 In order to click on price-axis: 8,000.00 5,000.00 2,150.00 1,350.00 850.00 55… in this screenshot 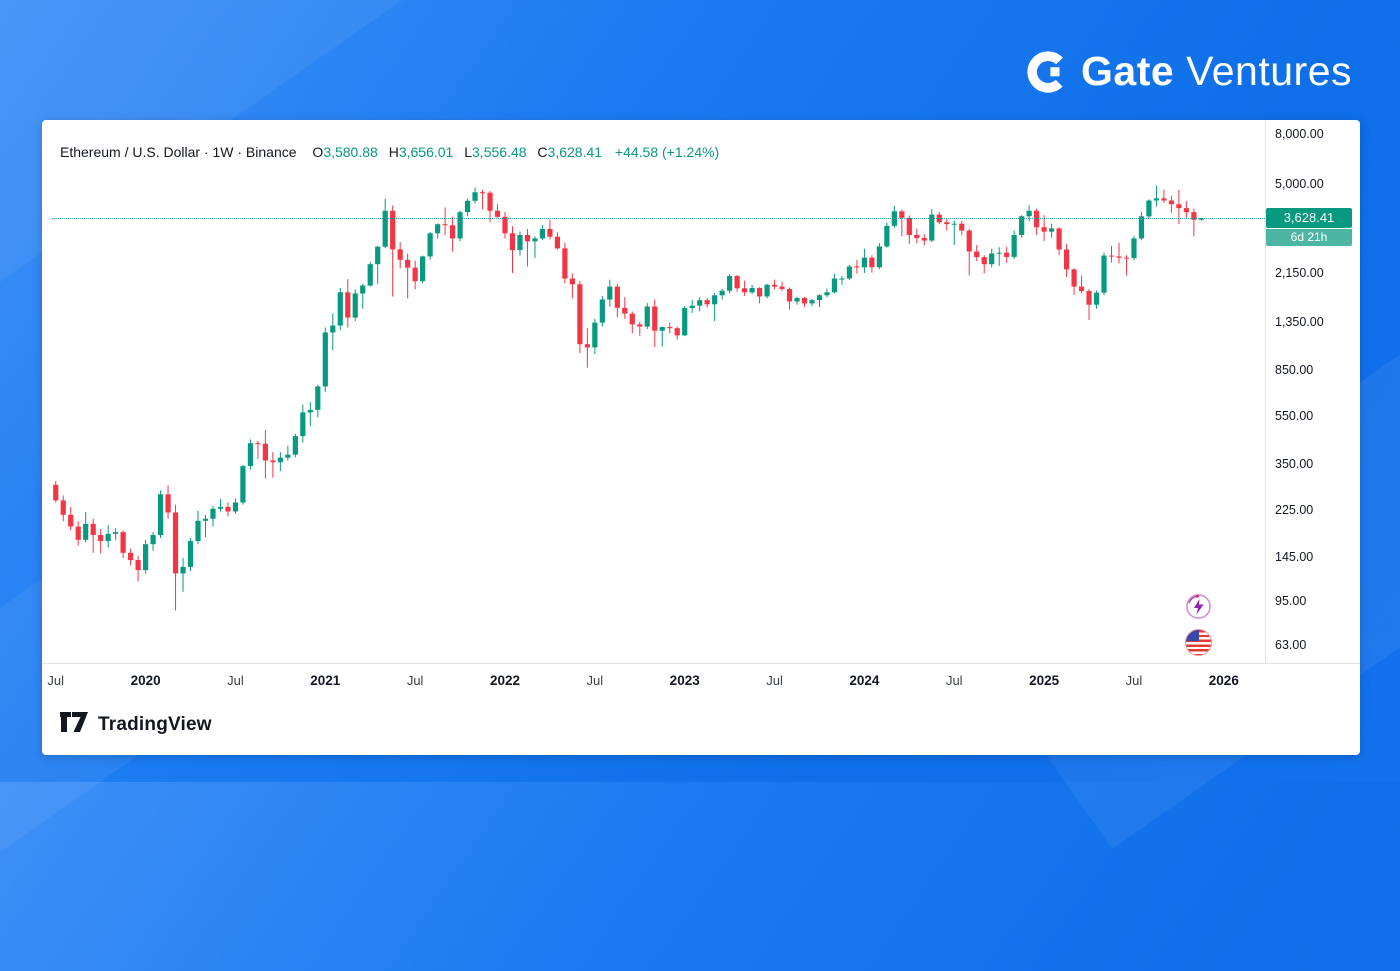, I will do `click(1313, 391)`.